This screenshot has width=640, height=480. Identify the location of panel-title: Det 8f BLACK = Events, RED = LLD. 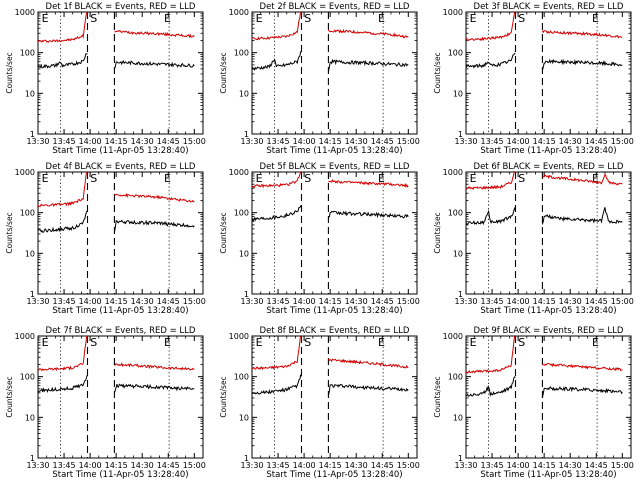
(335, 331).